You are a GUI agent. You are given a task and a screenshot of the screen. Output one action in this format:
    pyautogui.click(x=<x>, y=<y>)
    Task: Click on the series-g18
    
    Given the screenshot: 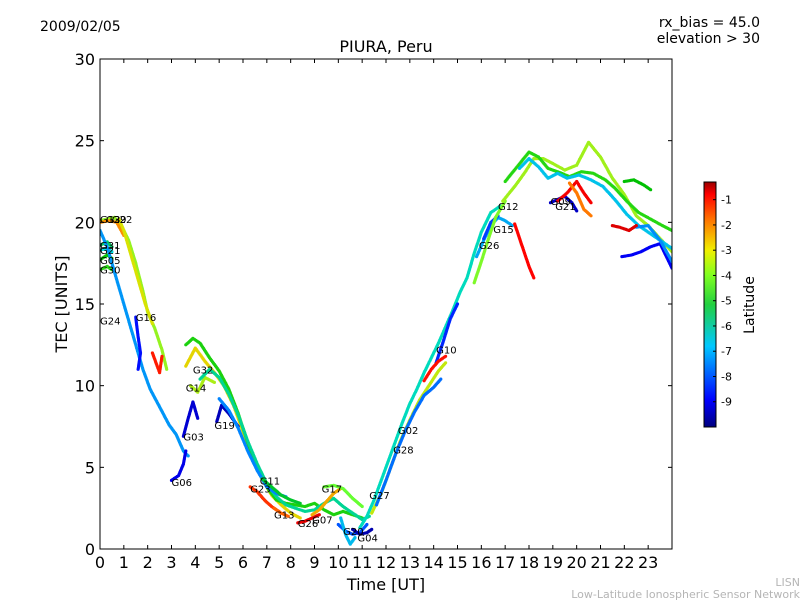 What is the action you would take?
    pyautogui.click(x=594, y=204)
    